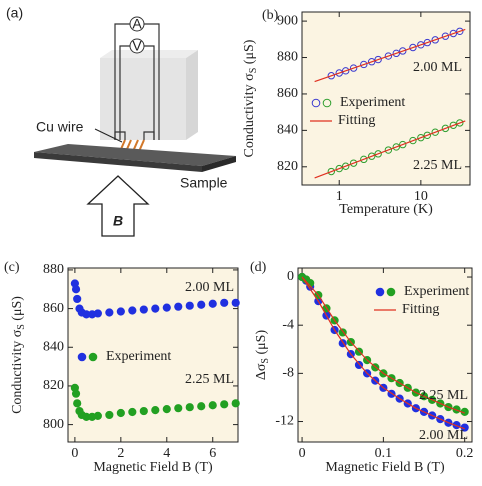 This screenshot has width=482, height=486. I want to click on y-axis-label: ΔσS (μS), so click(262, 355).